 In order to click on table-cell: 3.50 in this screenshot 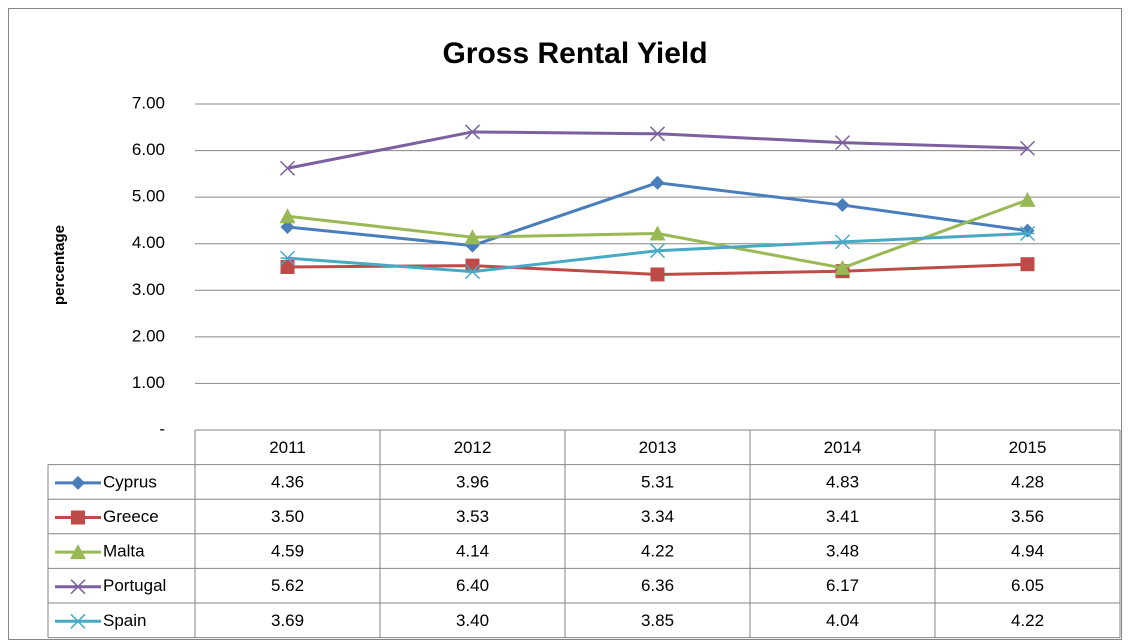, I will do `click(287, 516)`.